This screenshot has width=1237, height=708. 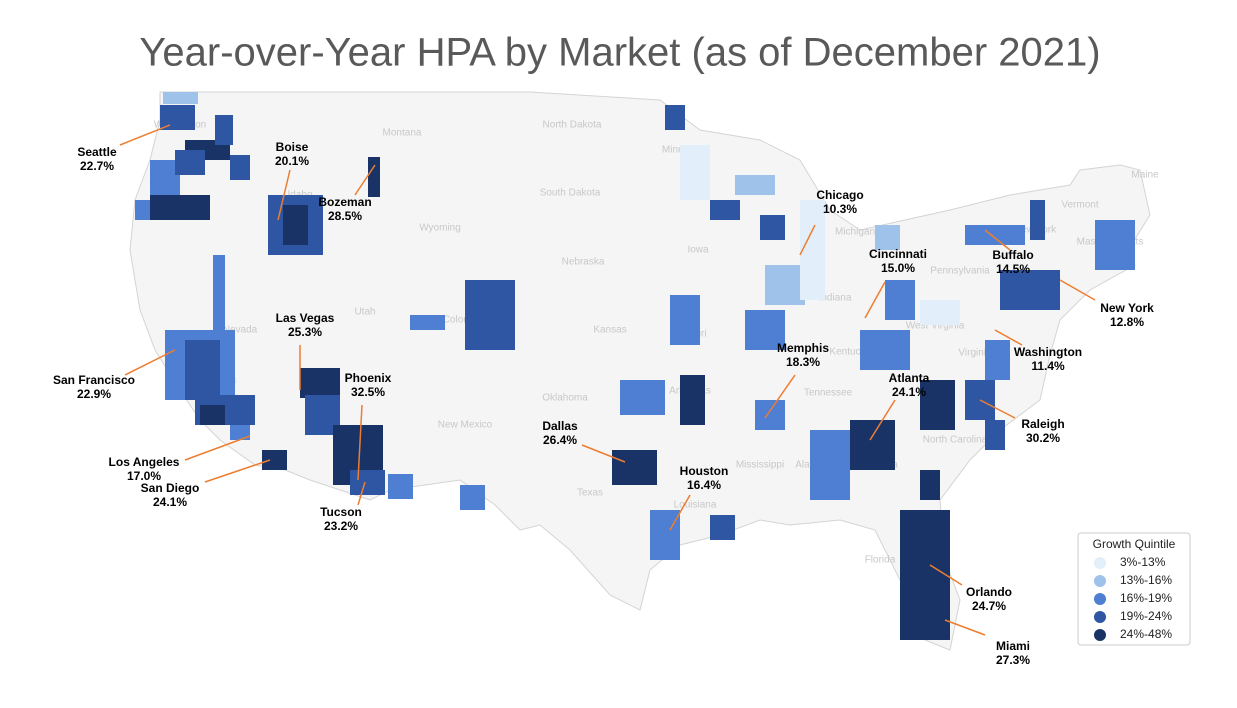 I want to click on legend-label: 16%-19%, so click(x=1146, y=598).